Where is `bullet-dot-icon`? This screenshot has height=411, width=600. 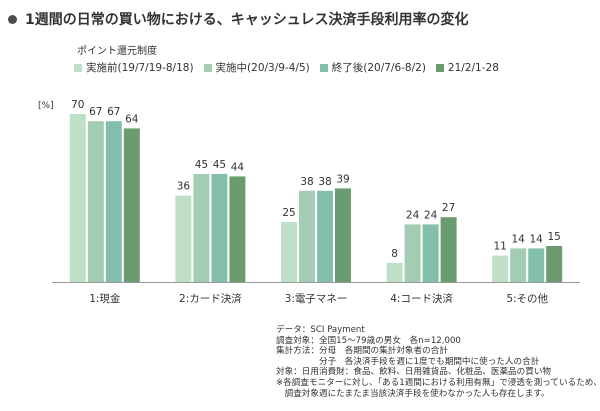 bullet-dot-icon is located at coordinates (12, 19).